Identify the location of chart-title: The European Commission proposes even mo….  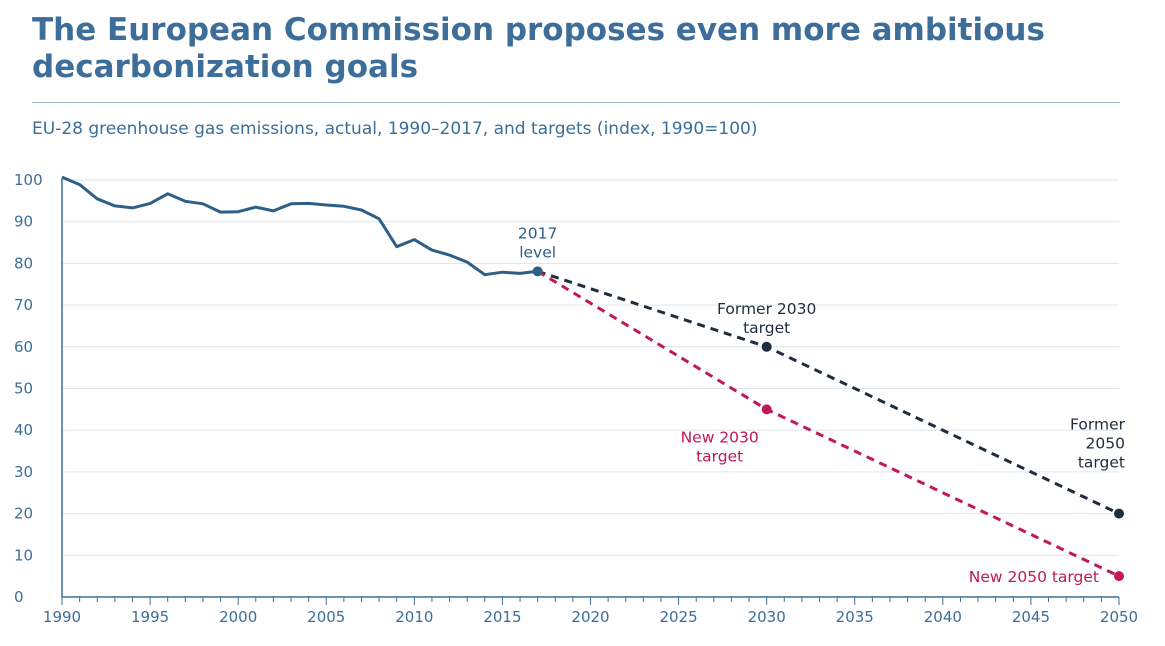
(538, 48).